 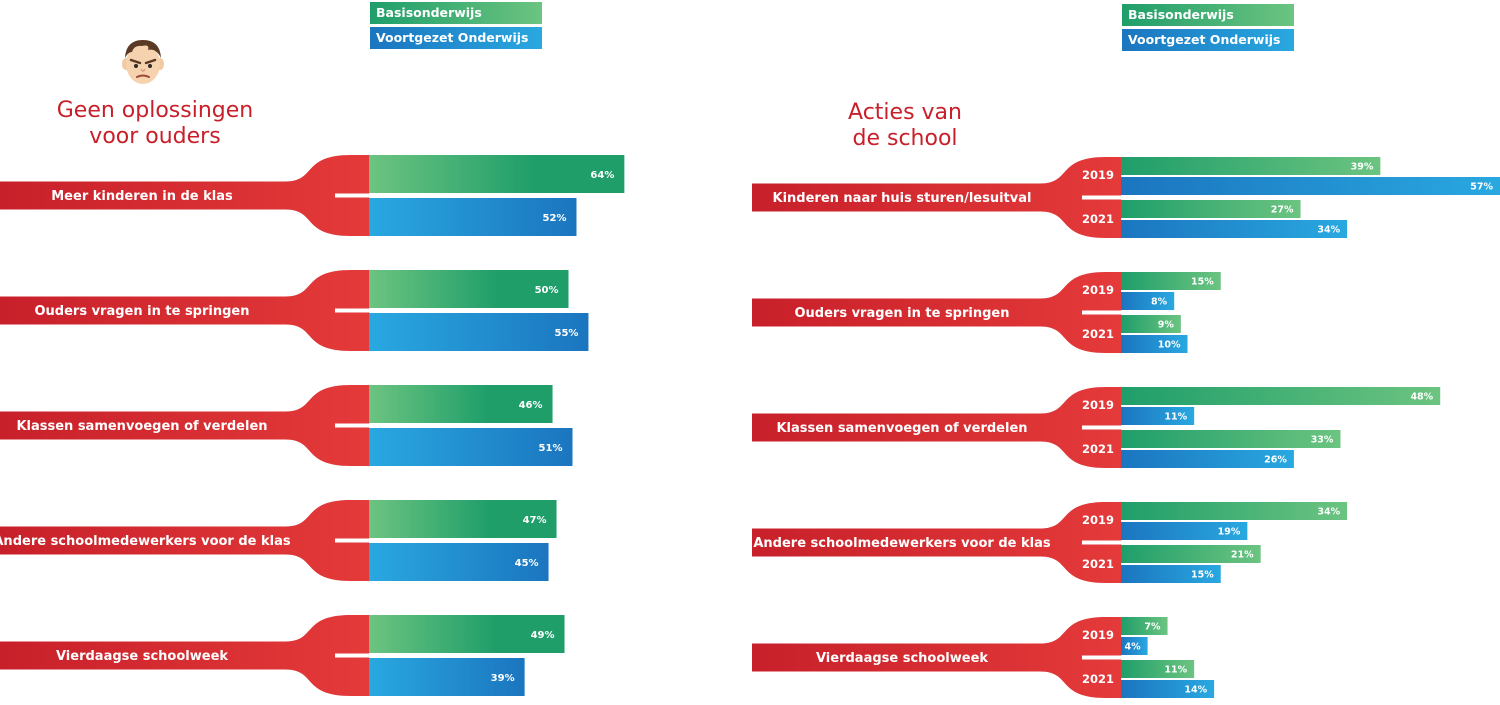 I want to click on data-label: 47%, so click(x=535, y=520).